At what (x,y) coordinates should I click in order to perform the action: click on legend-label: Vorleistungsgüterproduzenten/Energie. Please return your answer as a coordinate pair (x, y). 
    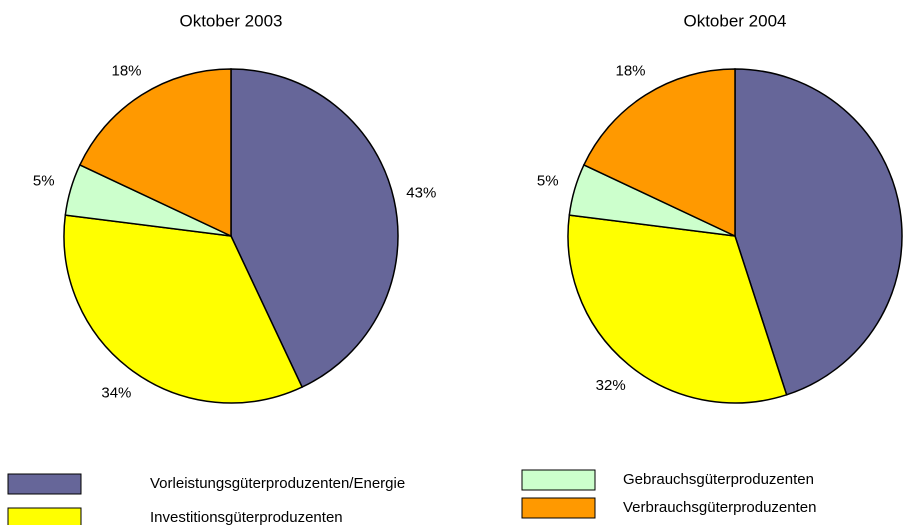
    Looking at the image, I should click on (277, 483).